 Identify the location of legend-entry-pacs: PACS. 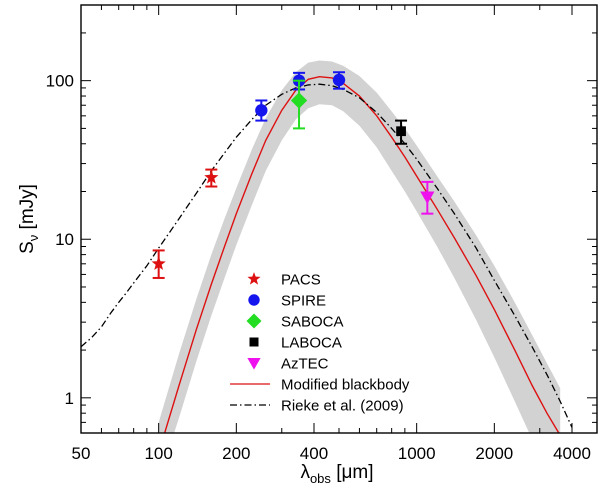
(284, 280).